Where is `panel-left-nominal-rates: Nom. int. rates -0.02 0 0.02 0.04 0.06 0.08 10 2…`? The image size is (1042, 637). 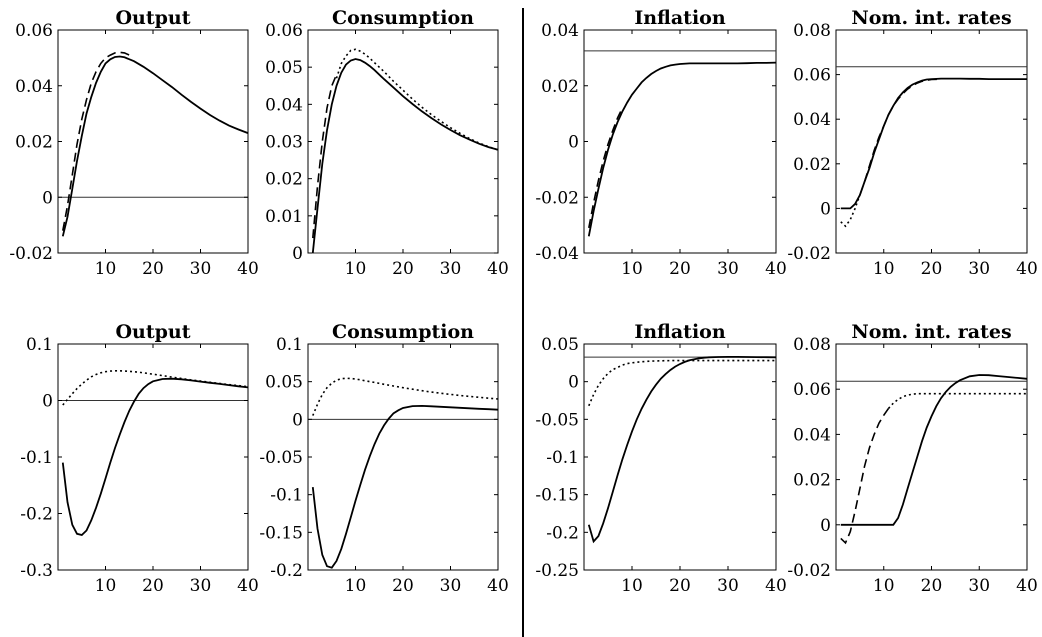
panel-left-nominal-rates: Nom. int. rates -0.02 0 0.02 0.04 0.06 0.08 10 2… is located at coordinates (912, 143).